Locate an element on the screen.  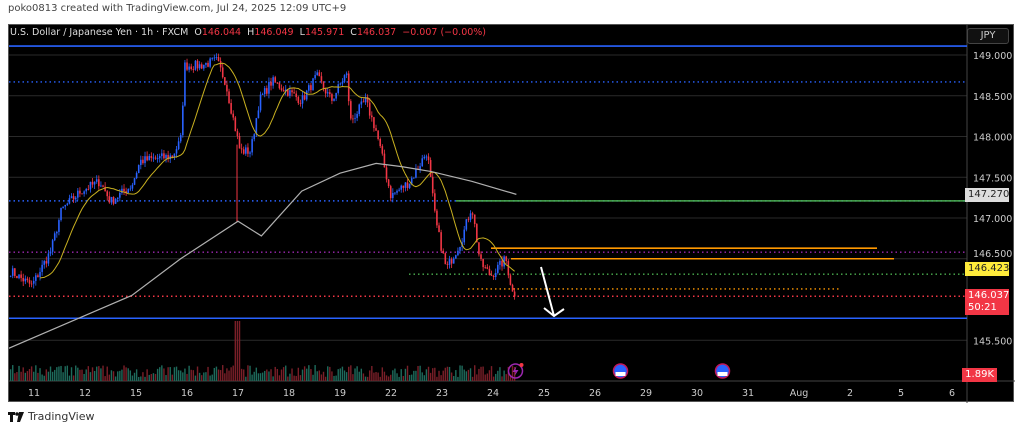
footer-brand: TradingView is located at coordinates (51, 416).